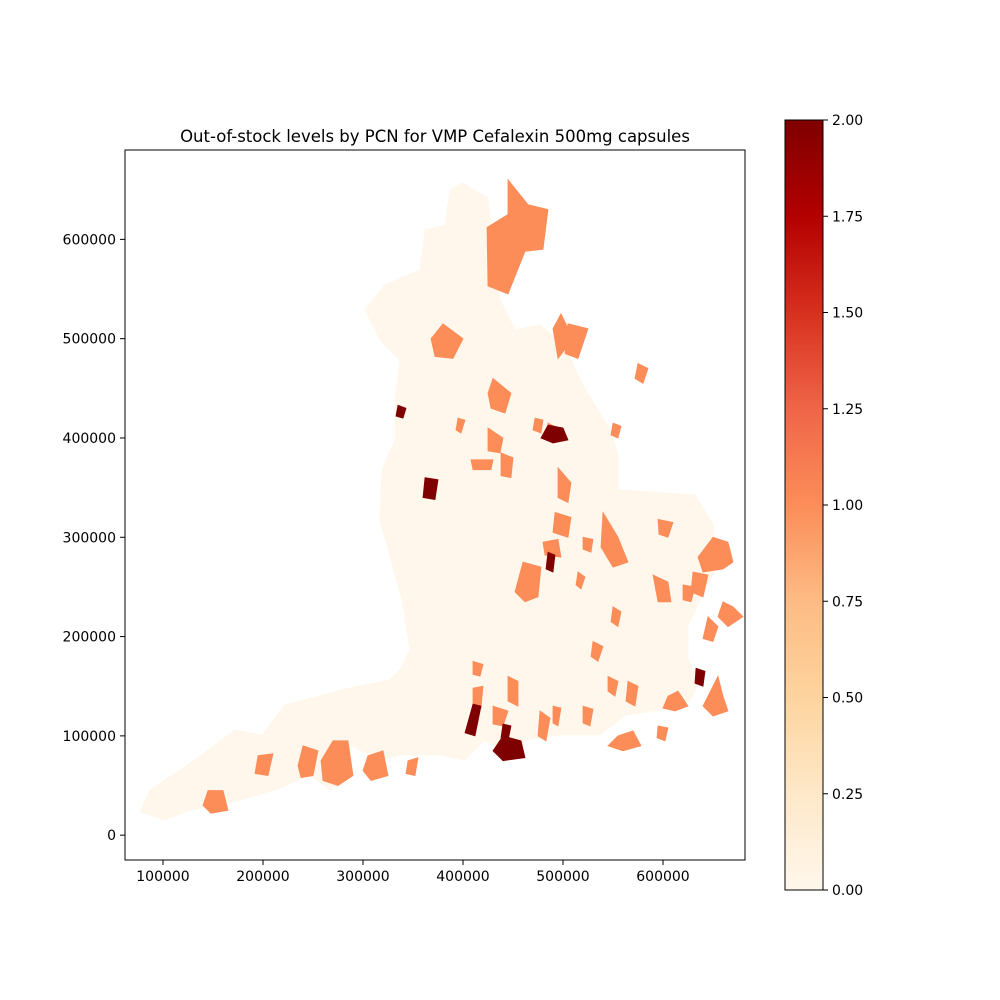  Describe the element at coordinates (847, 121) in the screenshot. I see `colorbar-tick-label: 2.00` at that location.